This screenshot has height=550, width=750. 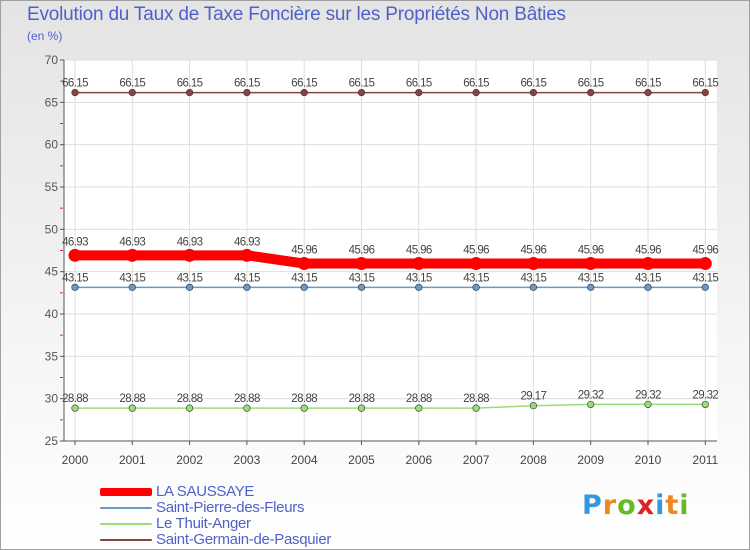 What do you see at coordinates (52, 229) in the screenshot?
I see `y-tick-label: 50` at bounding box center [52, 229].